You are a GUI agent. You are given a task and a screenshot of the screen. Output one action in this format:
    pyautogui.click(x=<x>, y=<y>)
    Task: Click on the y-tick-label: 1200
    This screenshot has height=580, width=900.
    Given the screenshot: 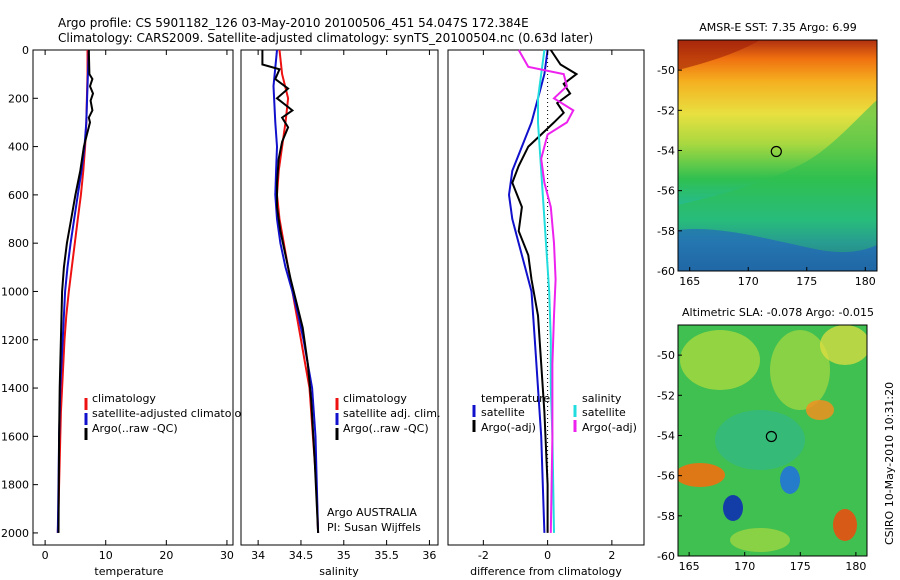 What is the action you would take?
    pyautogui.click(x=15, y=340)
    